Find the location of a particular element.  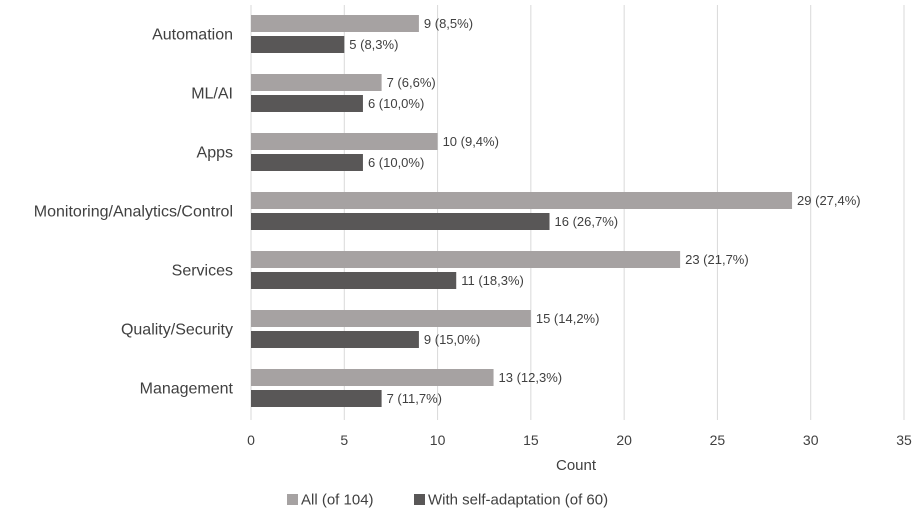

category-label: Monitoring/Analytics/Control is located at coordinates (133, 212).